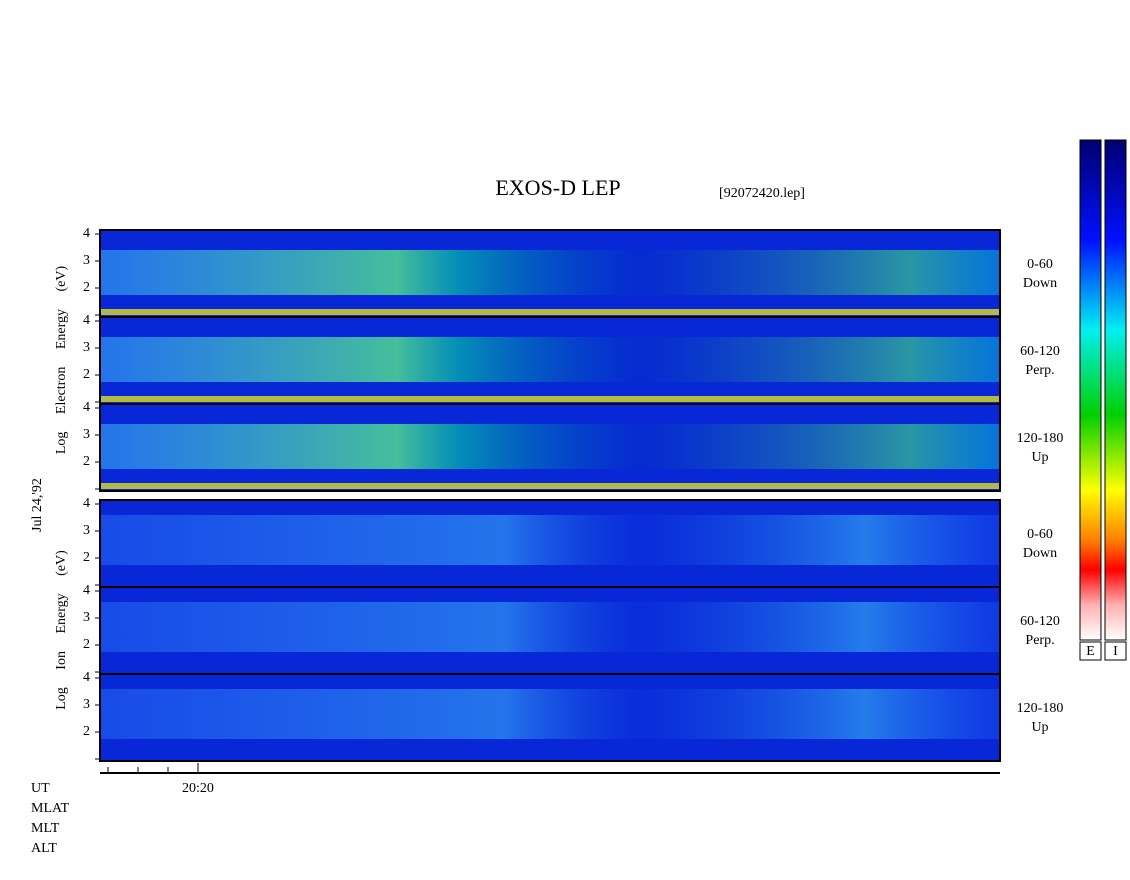 This screenshot has height=880, width=1130. Describe the element at coordinates (557, 187) in the screenshot. I see `title: EXOS-D LEP` at that location.